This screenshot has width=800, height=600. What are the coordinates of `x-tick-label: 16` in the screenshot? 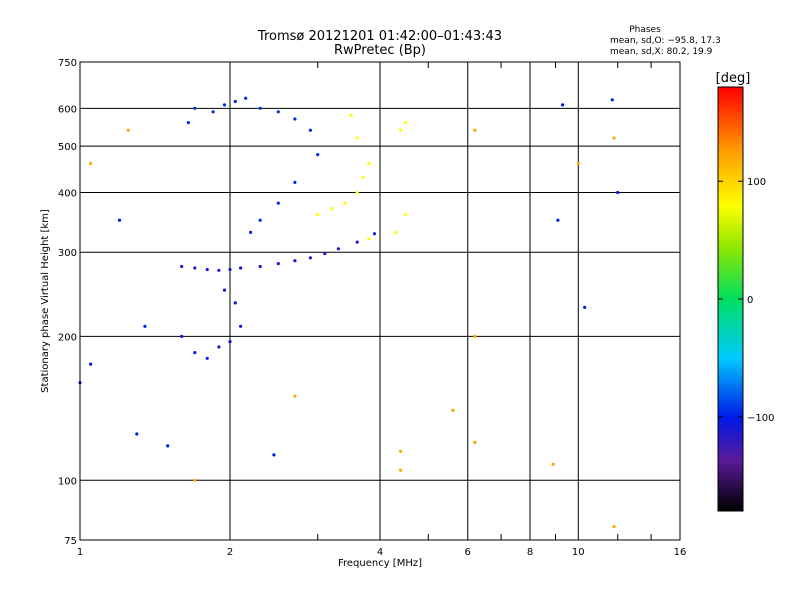 It's located at (680, 552).